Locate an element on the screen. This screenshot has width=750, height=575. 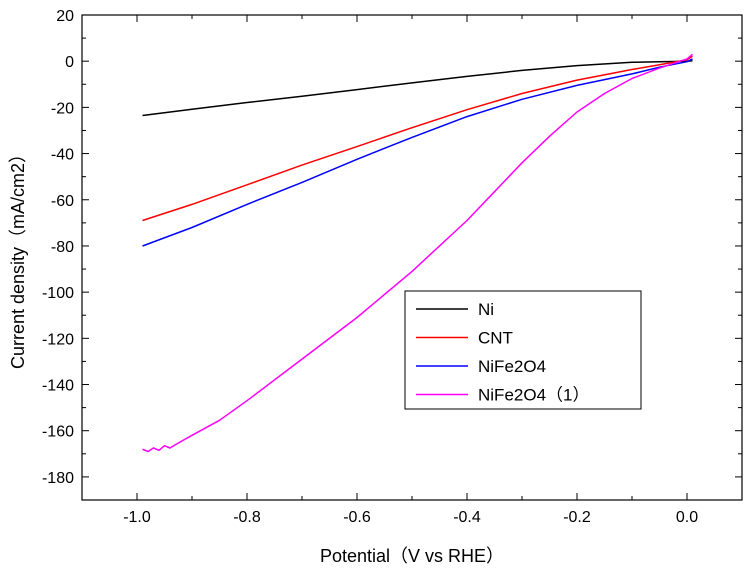
y-tick-label: -20 is located at coordinates (62, 108).